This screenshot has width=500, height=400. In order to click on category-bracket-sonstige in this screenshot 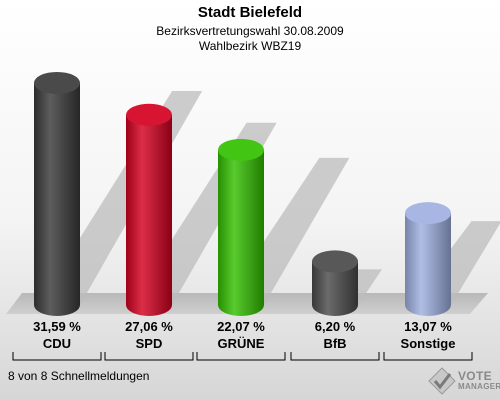, I will do `click(428, 356)`.